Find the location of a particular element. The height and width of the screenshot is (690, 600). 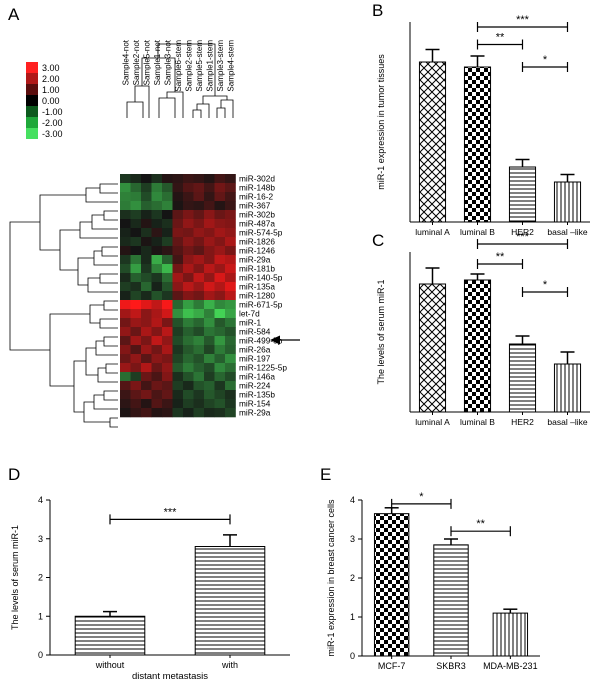

gene-label: miR-16-2 is located at coordinates (256, 197).